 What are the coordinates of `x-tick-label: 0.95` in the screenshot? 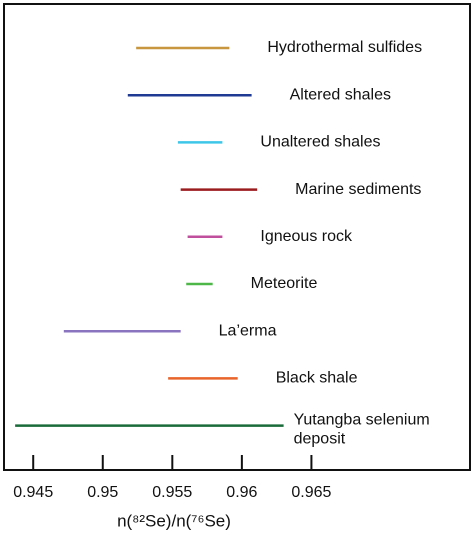 It's located at (102, 492).